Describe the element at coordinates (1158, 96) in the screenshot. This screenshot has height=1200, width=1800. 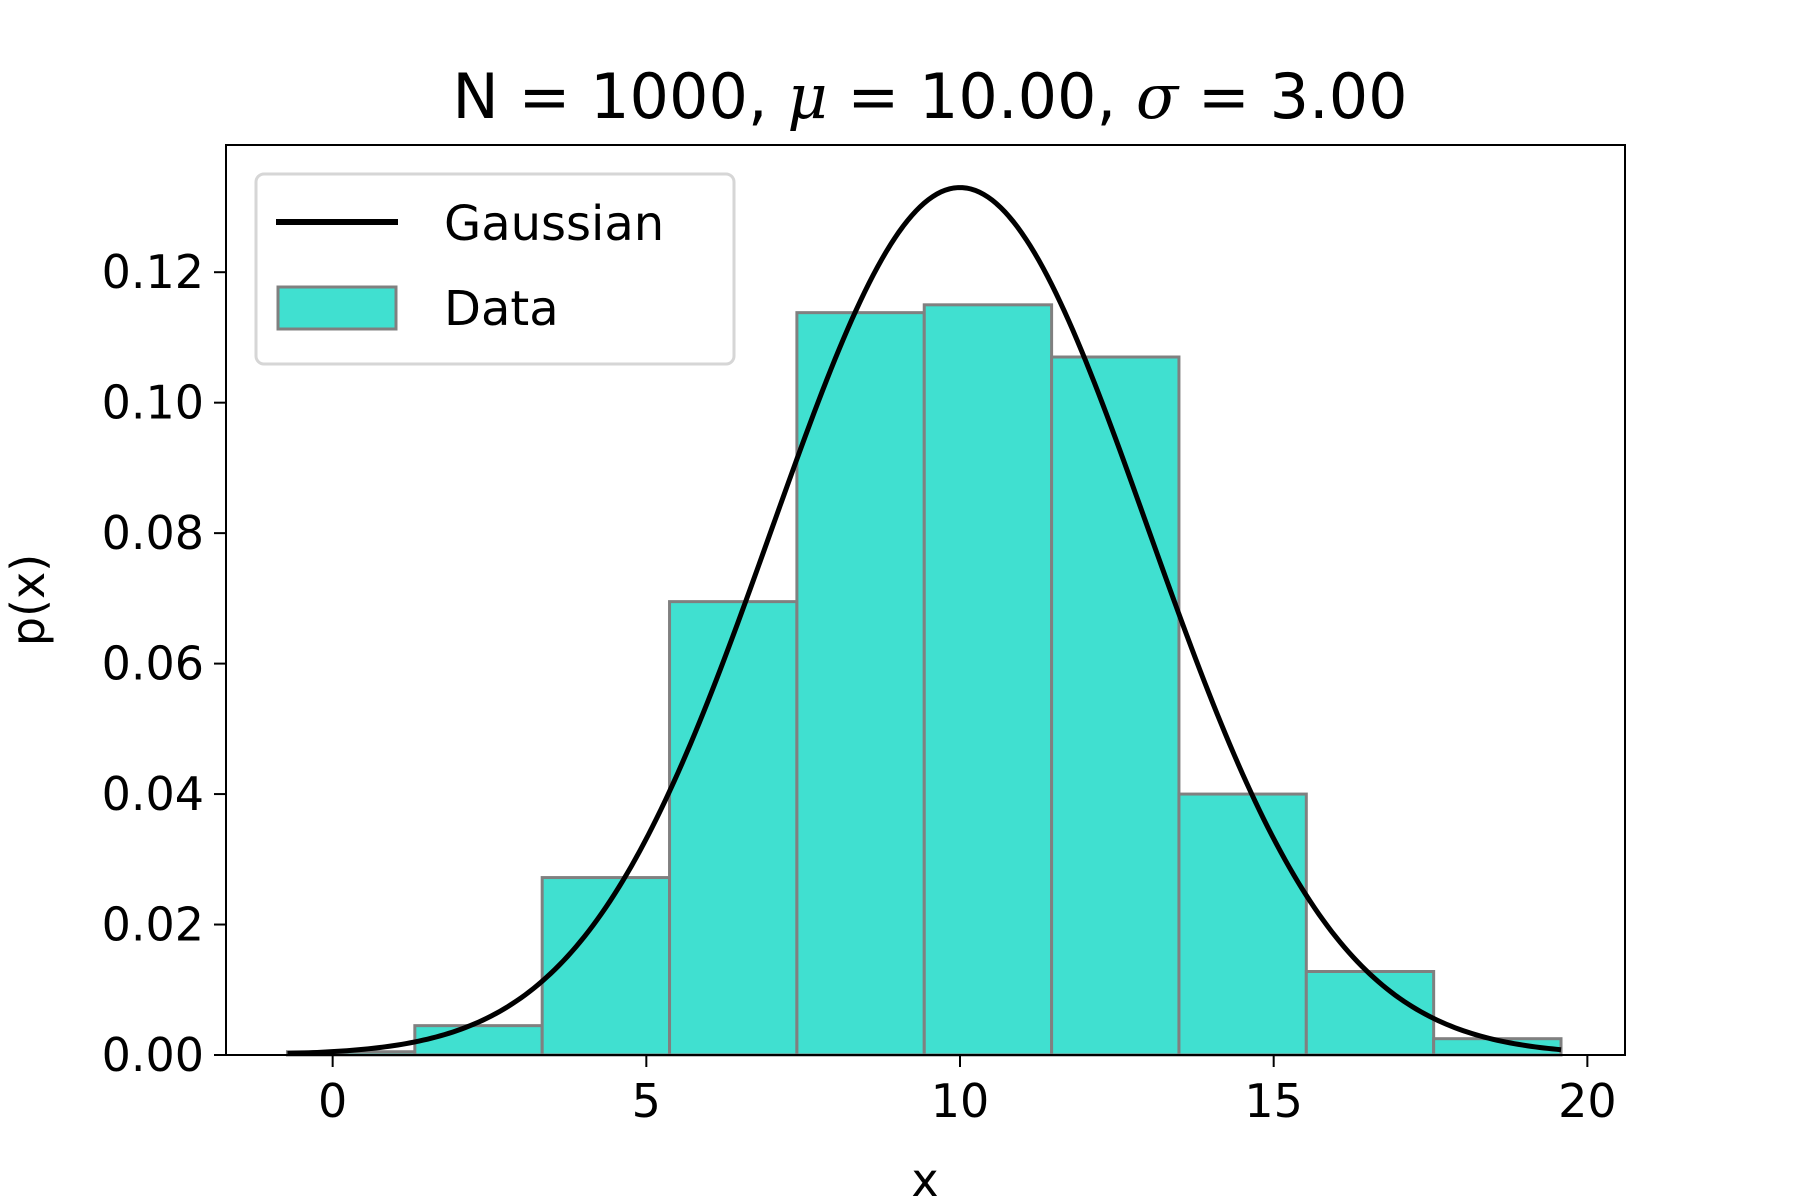
I see `title-sigma-symbol: σ` at that location.